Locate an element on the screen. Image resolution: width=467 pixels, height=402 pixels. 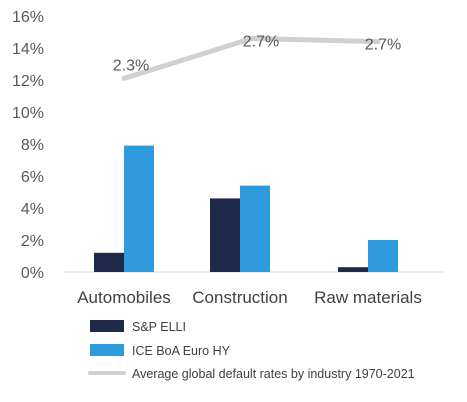
y-tick-label: 0% is located at coordinates (32, 273).